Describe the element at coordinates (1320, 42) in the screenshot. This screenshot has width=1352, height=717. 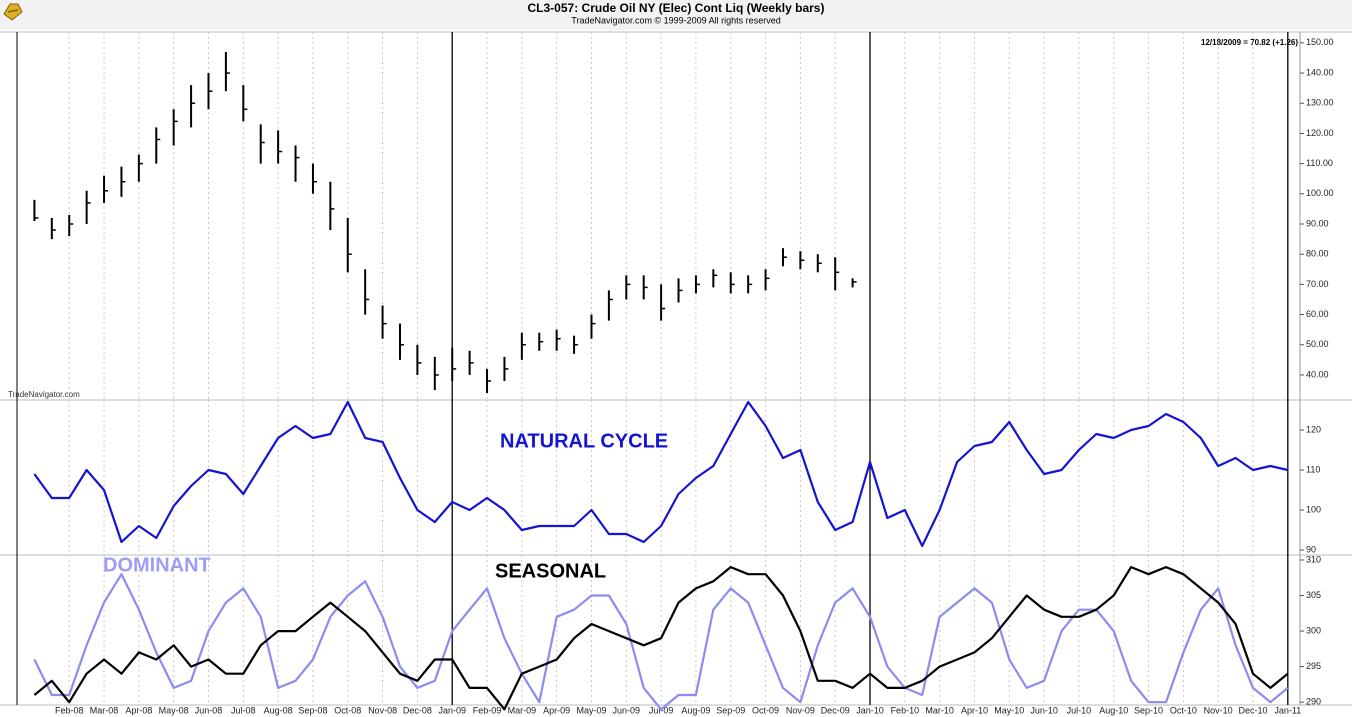
I see `y-tick-label: 150.00` at that location.